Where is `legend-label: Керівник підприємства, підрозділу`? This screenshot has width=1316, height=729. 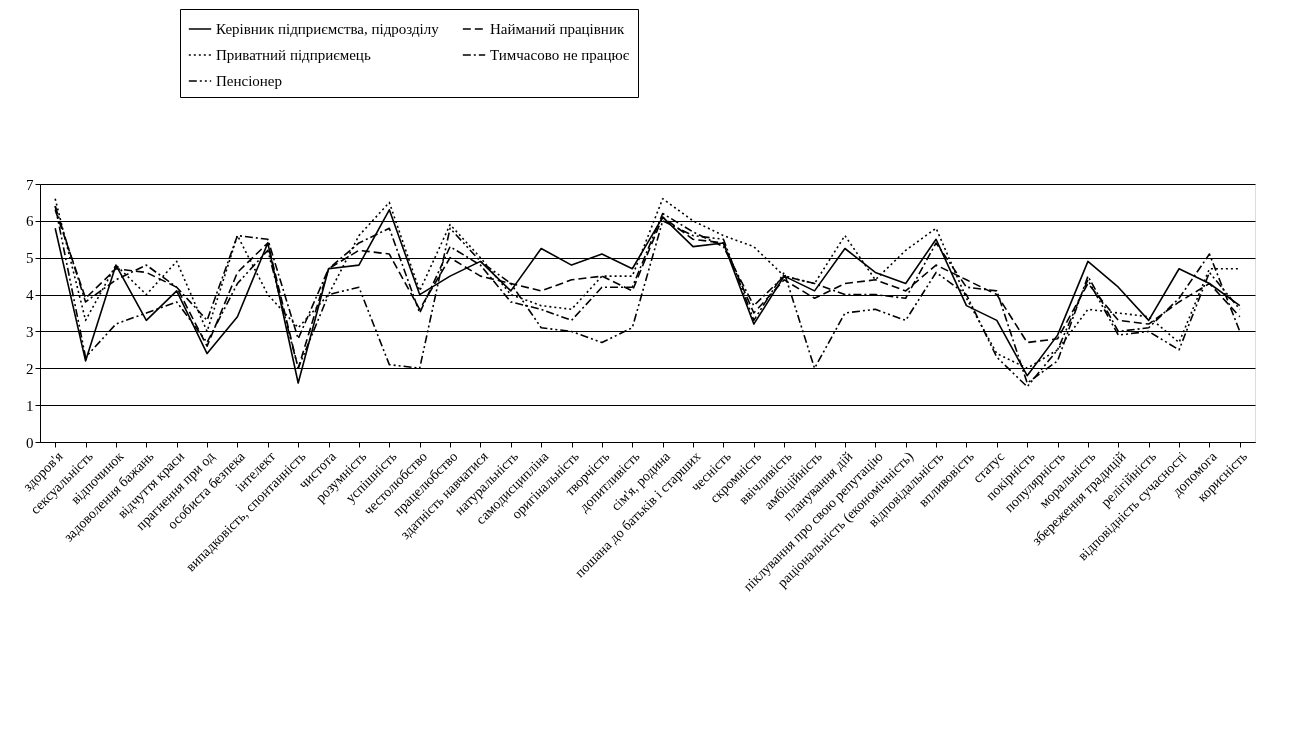 legend-label: Керівник підприємства, підрозділу is located at coordinates (328, 29).